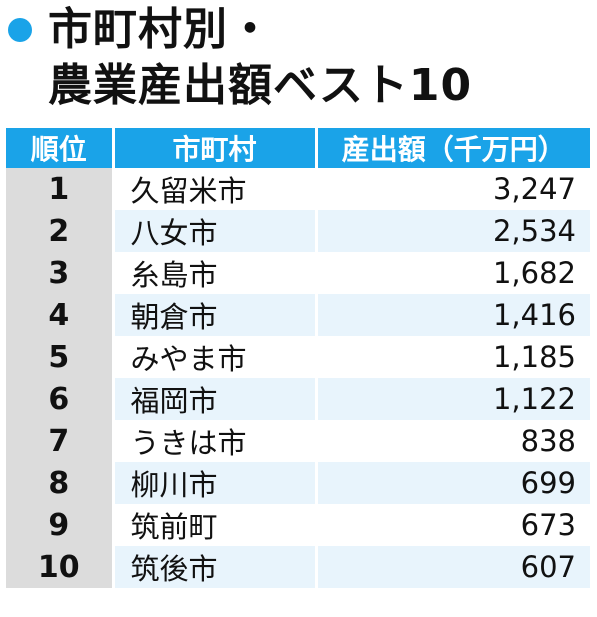 This screenshot has width=597, height=617. I want to click on table-row: 2 八女市 2,534, so click(298, 231).